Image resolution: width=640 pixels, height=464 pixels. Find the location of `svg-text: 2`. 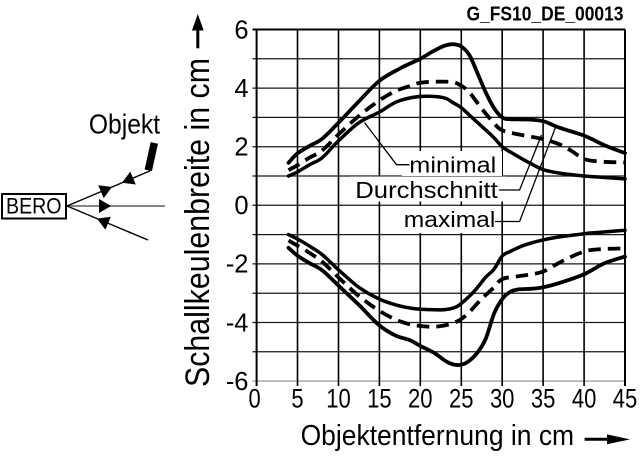

svg-text: 2 is located at coordinates (241, 148).